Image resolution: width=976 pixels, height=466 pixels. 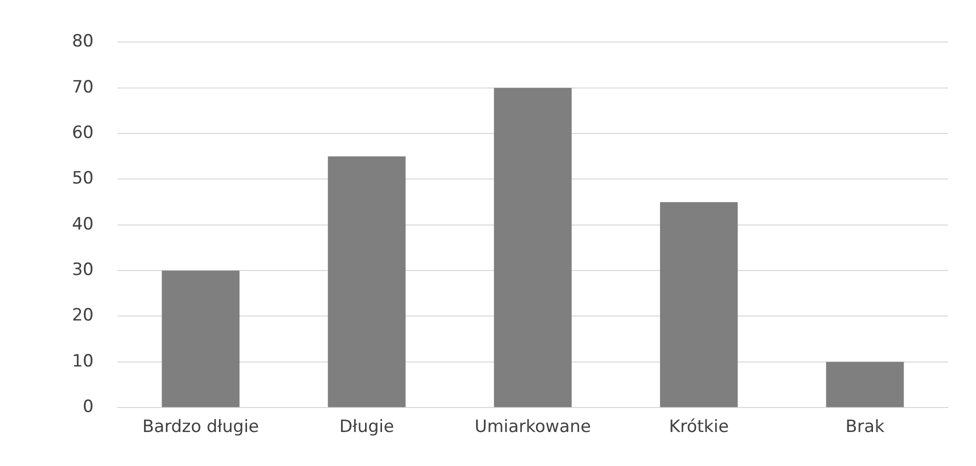 What do you see at coordinates (865, 427) in the screenshot?
I see `x-tick-label: Brak` at bounding box center [865, 427].